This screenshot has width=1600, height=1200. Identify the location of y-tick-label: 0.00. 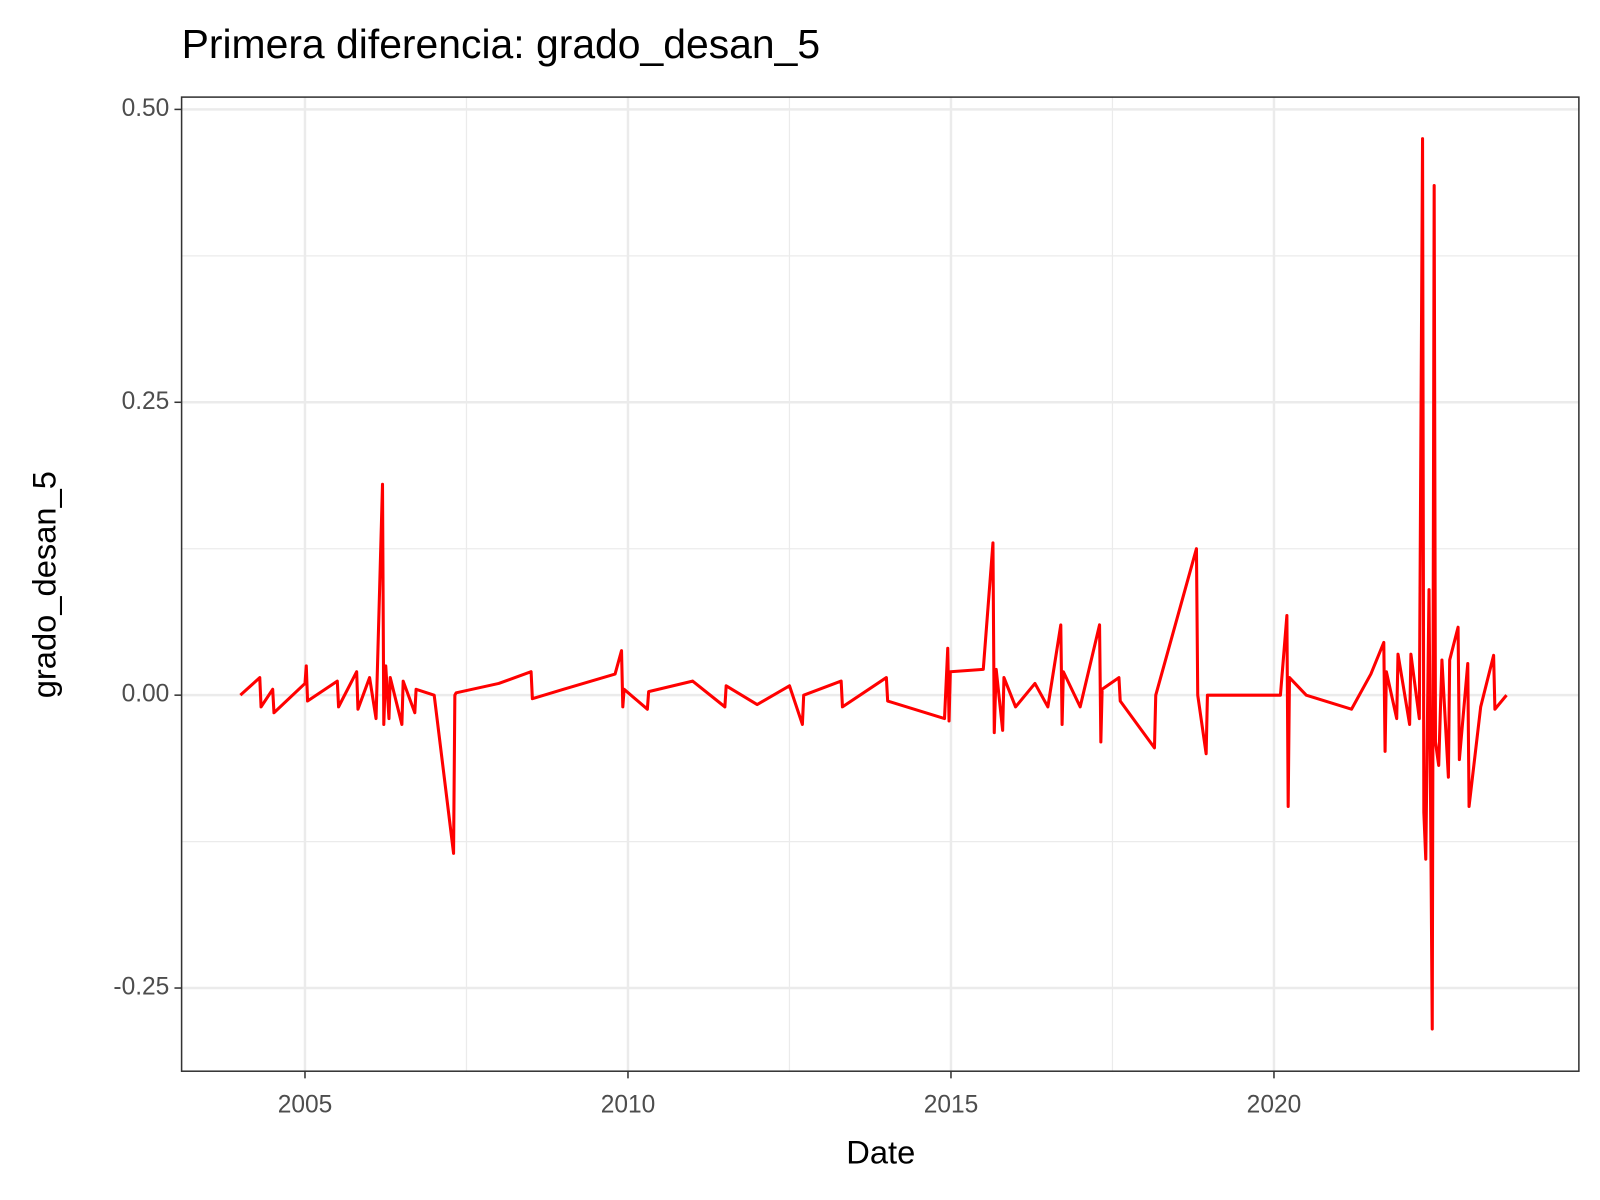
(146, 694).